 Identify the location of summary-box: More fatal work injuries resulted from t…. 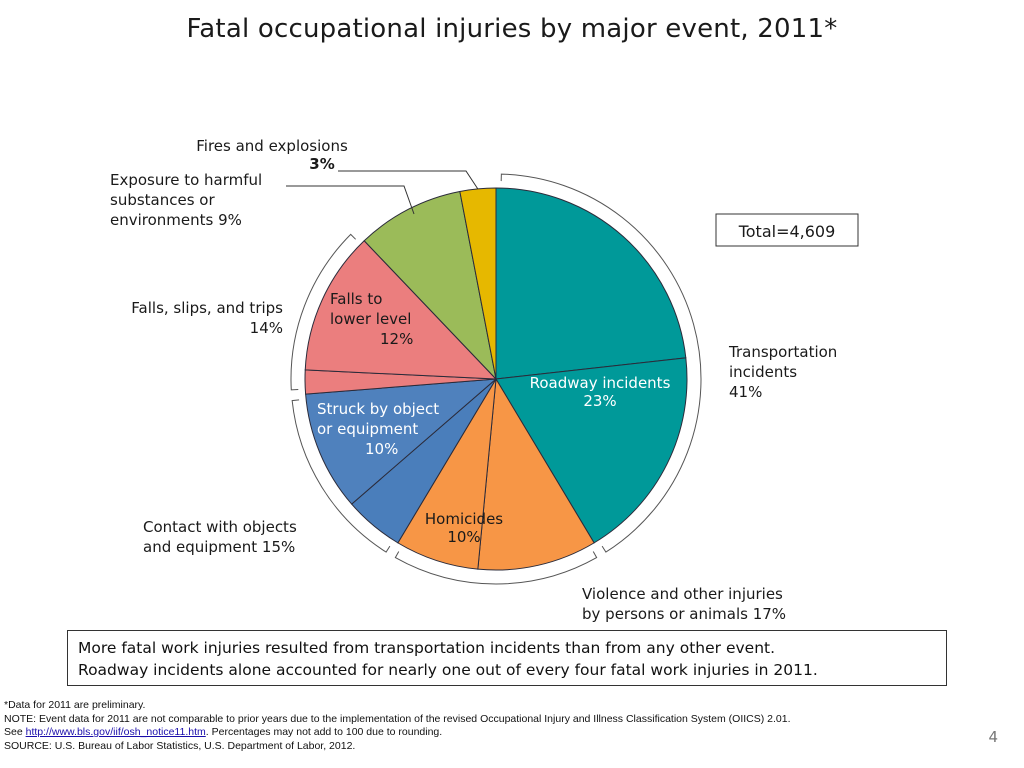
(507, 658).